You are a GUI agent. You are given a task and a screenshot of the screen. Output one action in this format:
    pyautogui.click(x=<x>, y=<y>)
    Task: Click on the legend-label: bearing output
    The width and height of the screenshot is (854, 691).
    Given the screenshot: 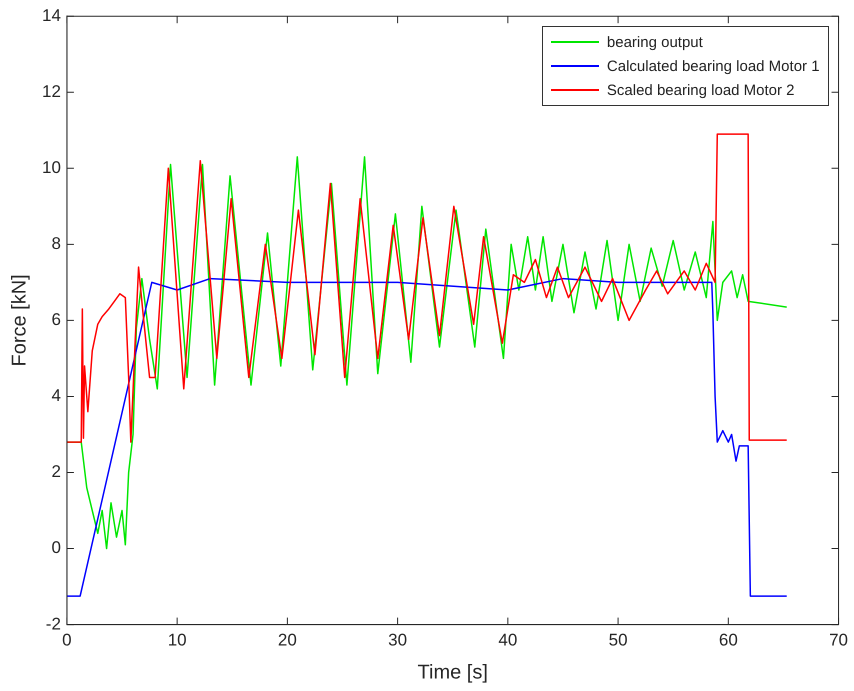 What is the action you would take?
    pyautogui.click(x=654, y=42)
    